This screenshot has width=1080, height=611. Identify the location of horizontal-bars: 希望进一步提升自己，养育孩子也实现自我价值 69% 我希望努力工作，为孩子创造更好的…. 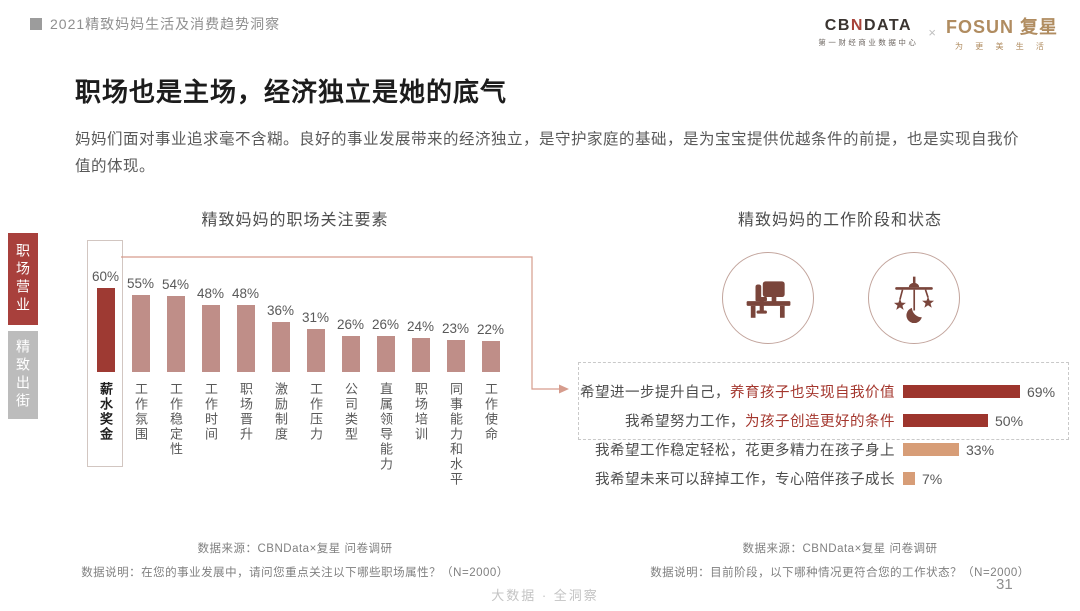
(817, 435).